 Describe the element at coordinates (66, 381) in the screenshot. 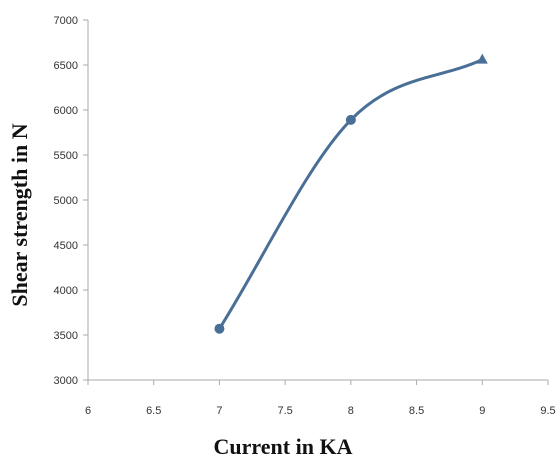

I see `y-tick-label: 3000` at that location.